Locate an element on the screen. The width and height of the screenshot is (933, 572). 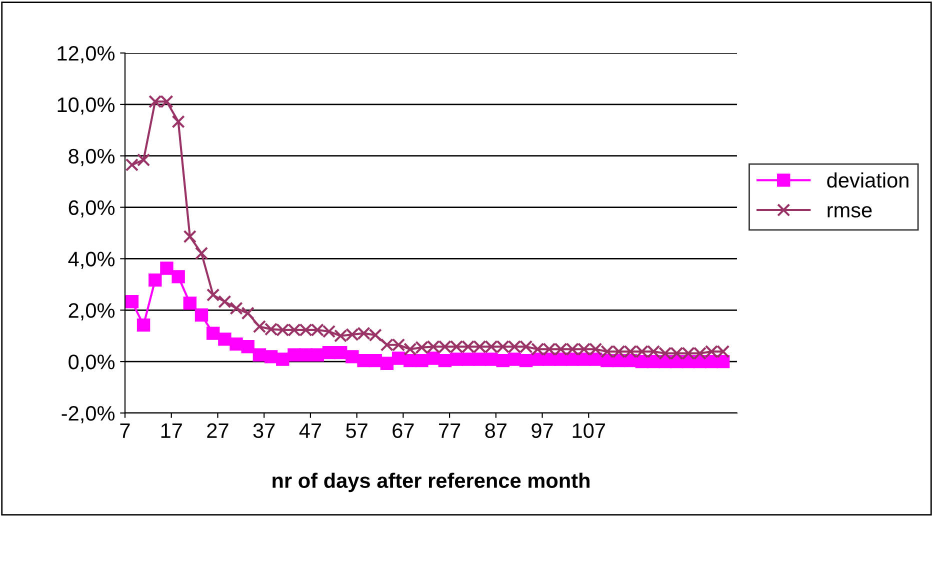
x-tick-label: 77 is located at coordinates (449, 430).